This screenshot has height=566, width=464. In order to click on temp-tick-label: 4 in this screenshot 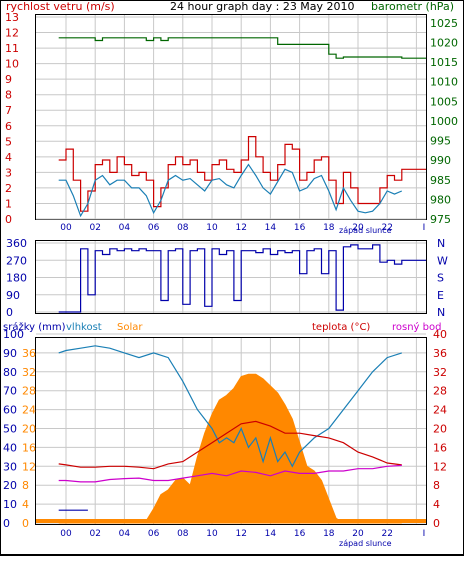, I will do `click(436, 504)`.